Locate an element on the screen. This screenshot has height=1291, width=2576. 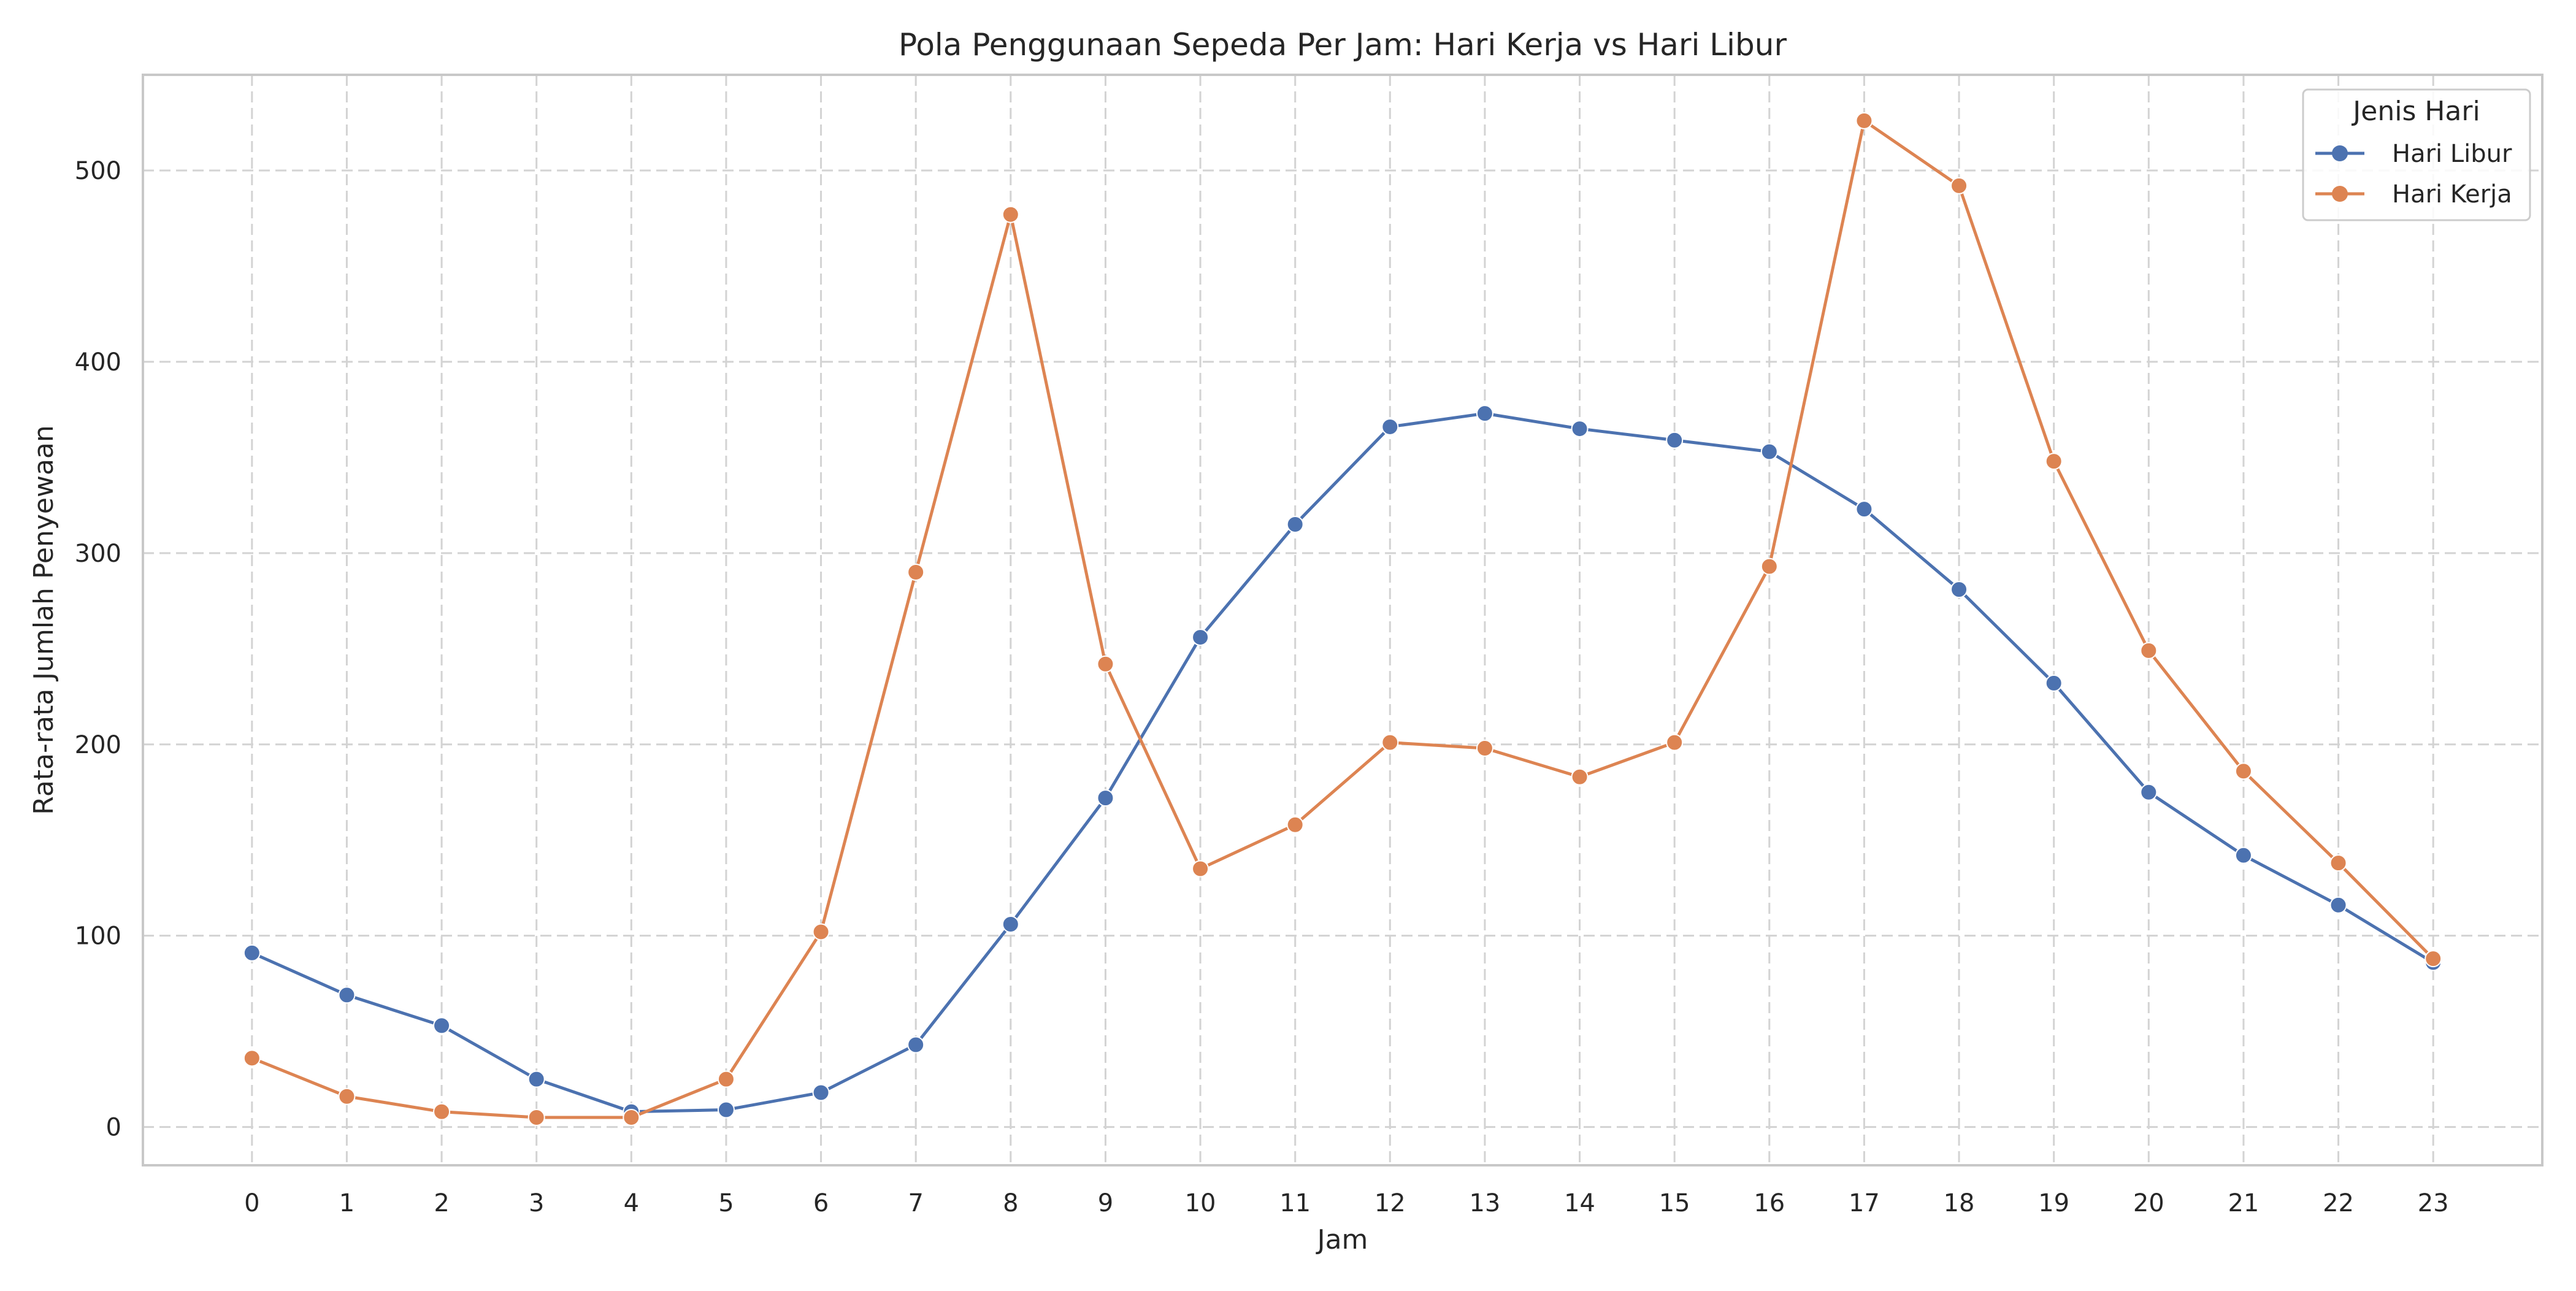
x-tick-label: 7 is located at coordinates (915, 1203).